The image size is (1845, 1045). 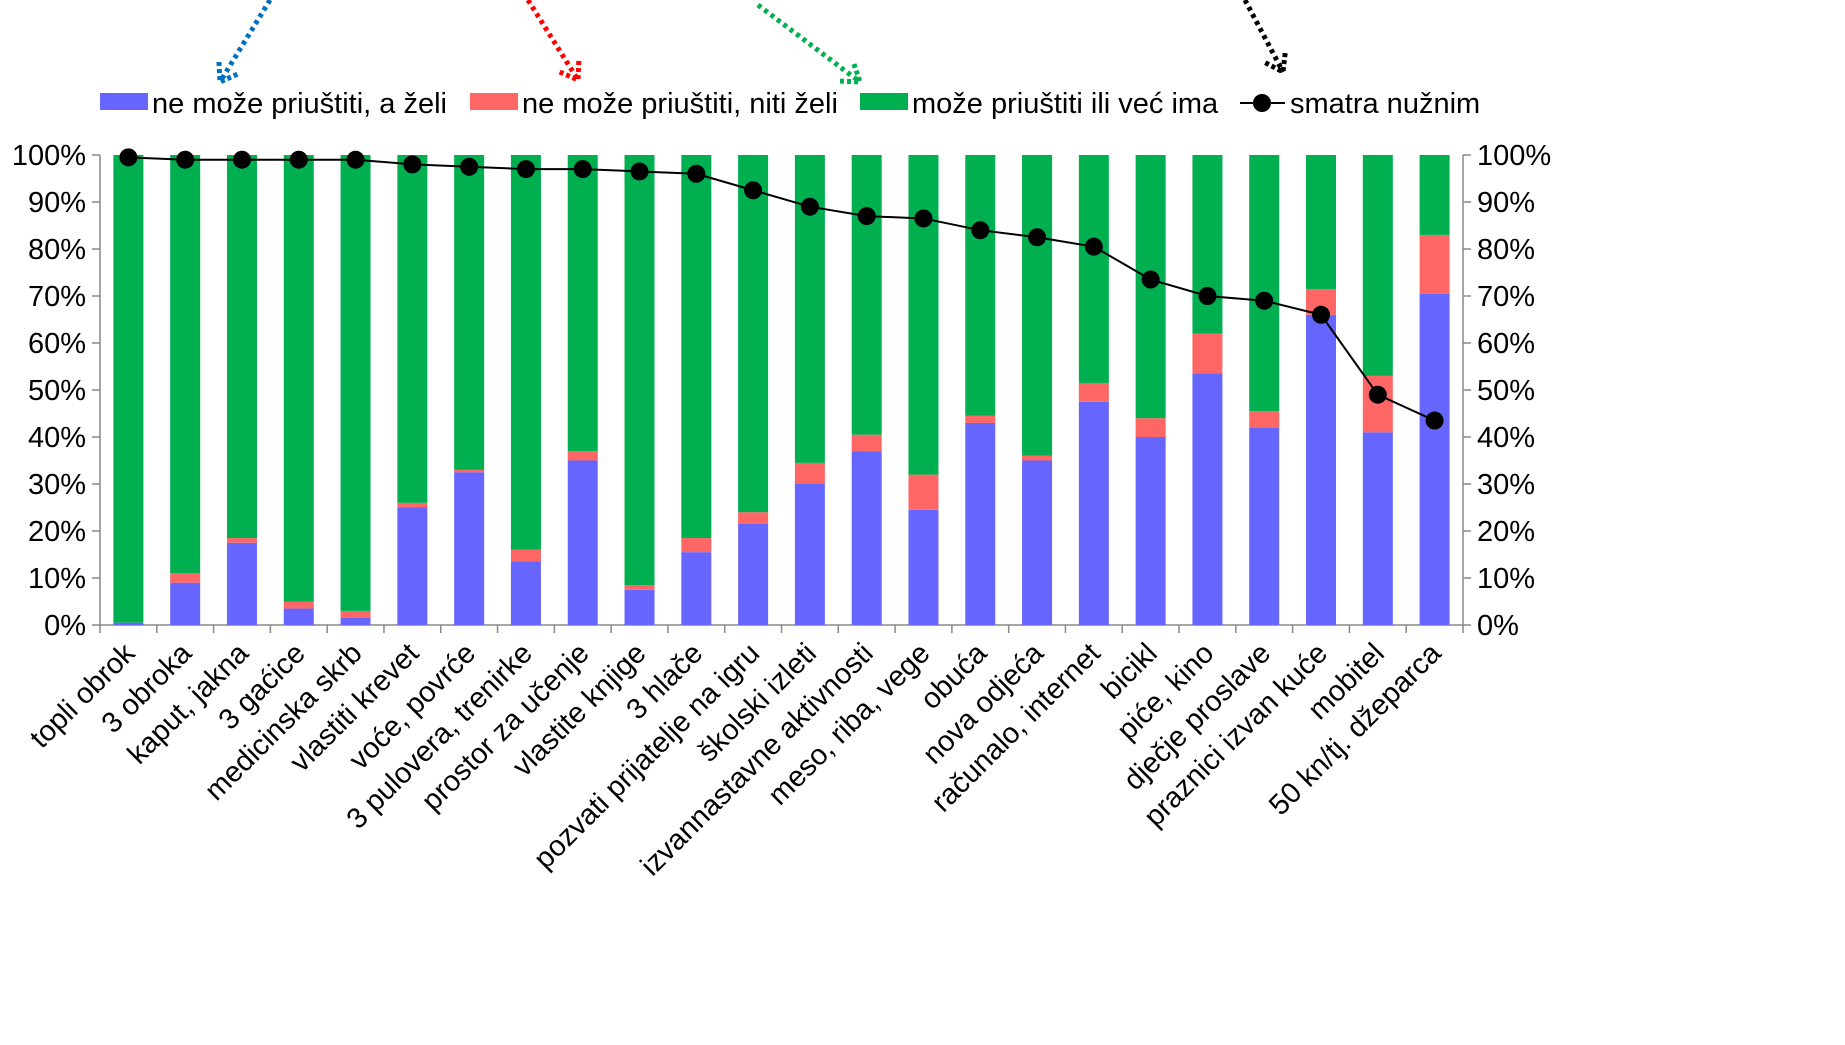 What do you see at coordinates (57, 532) in the screenshot?
I see `left-tick-label: 20%` at bounding box center [57, 532].